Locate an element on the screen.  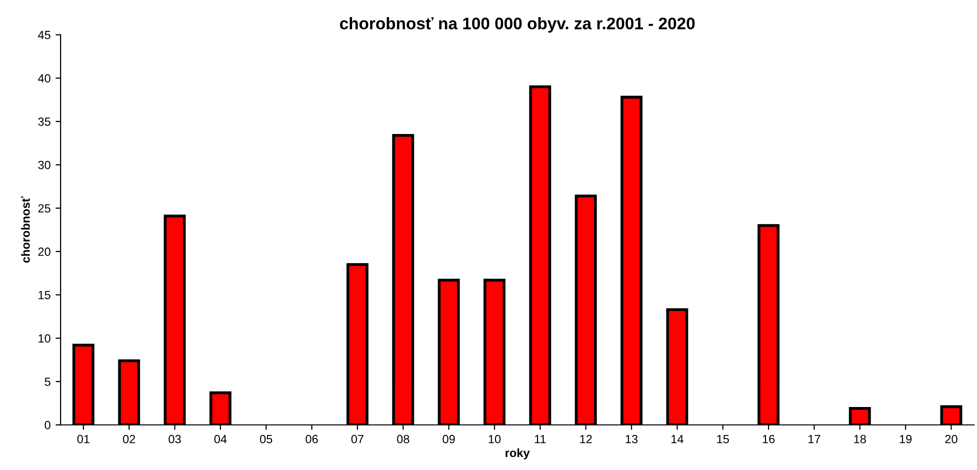
x-tick-label: 02 is located at coordinates (129, 439).